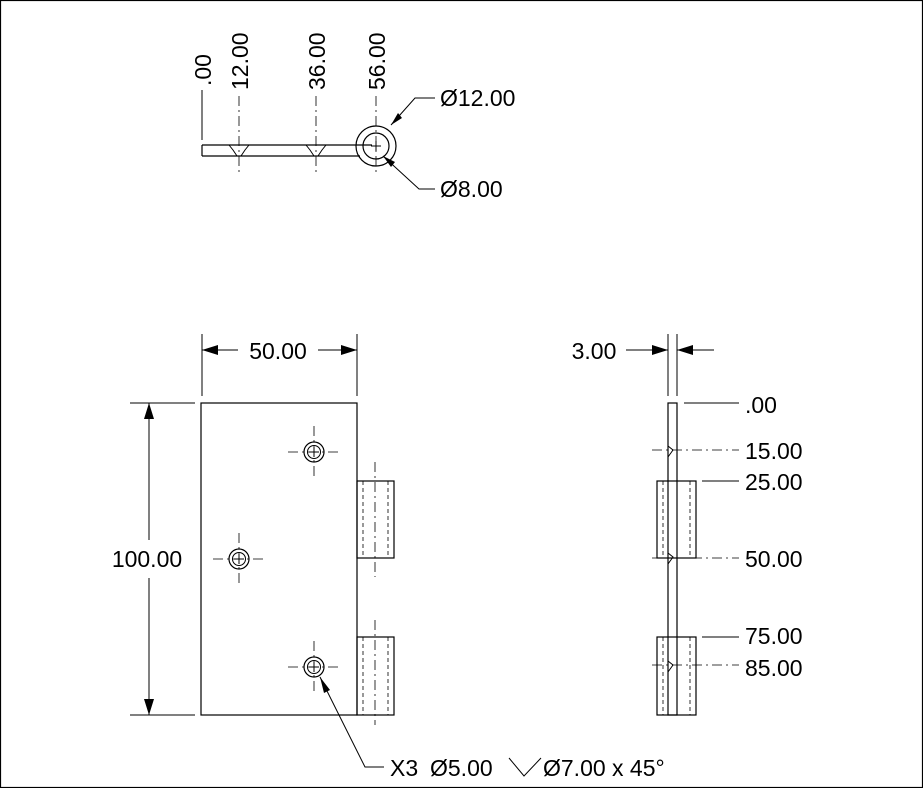 The height and width of the screenshot is (788, 923). I want to click on top-view: .00 12.00 36.00 56.00 Ø12.00 Ø8.00, so click(352, 117).